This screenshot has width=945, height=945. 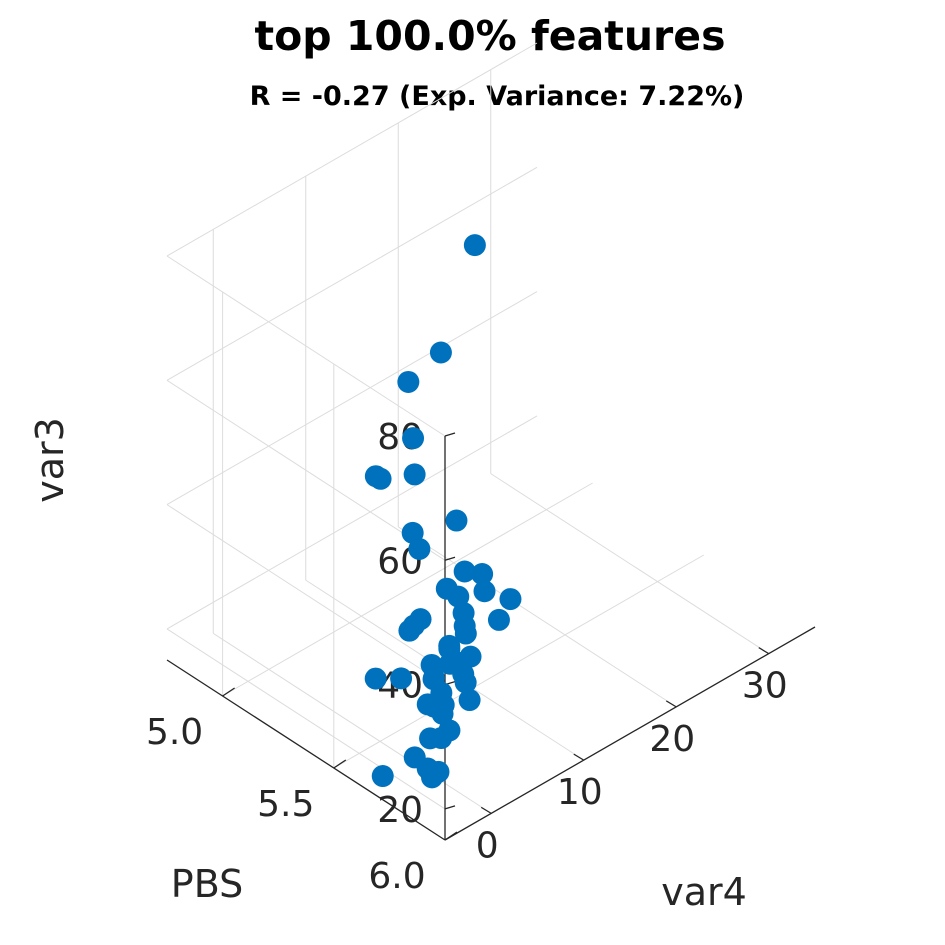 What do you see at coordinates (672, 739) in the screenshot?
I see `x-tick-label: 20` at bounding box center [672, 739].